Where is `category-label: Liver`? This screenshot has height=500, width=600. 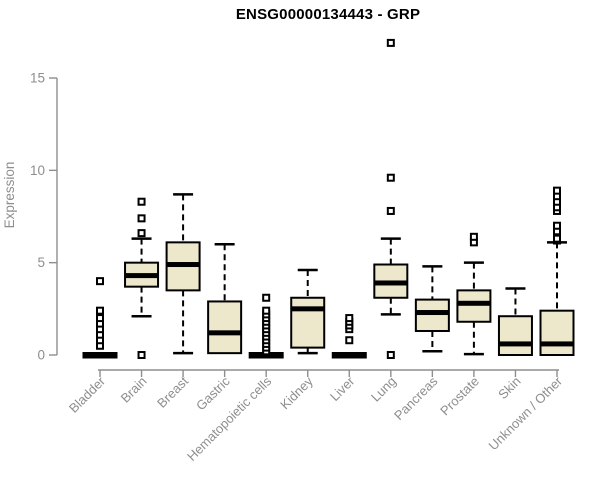
category-label: Liver is located at coordinates (342, 388).